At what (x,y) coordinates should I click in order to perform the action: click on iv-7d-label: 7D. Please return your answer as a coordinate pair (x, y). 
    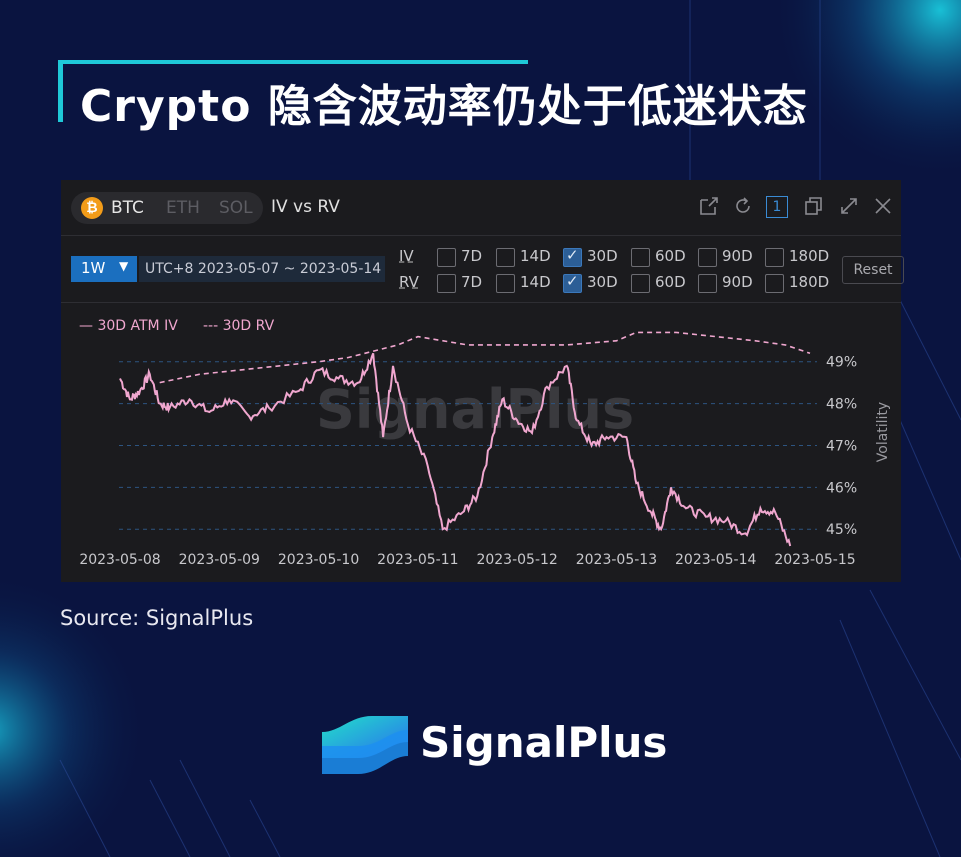
    Looking at the image, I should click on (472, 256).